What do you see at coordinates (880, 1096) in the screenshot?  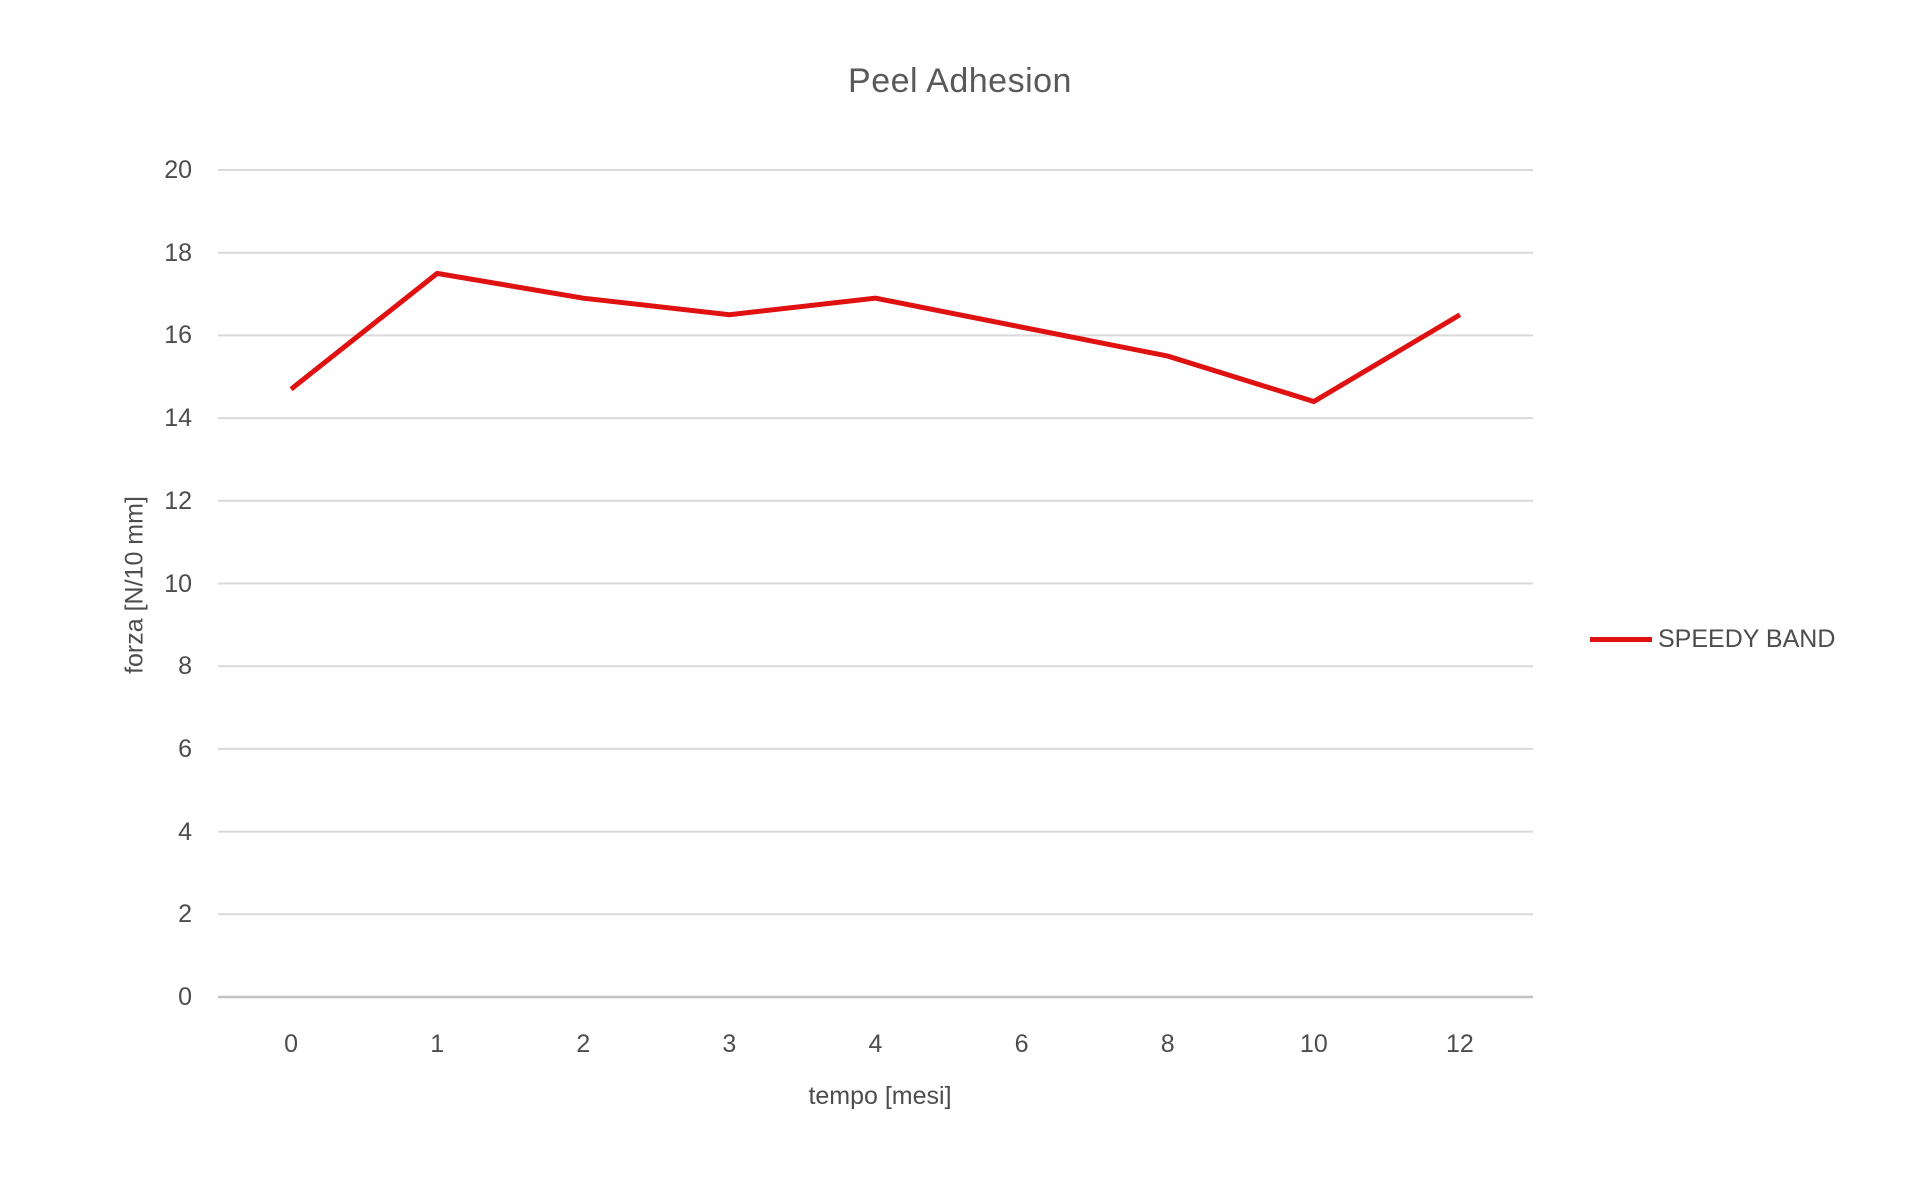 I see `x-axis-title: tempo [mesi]` at bounding box center [880, 1096].